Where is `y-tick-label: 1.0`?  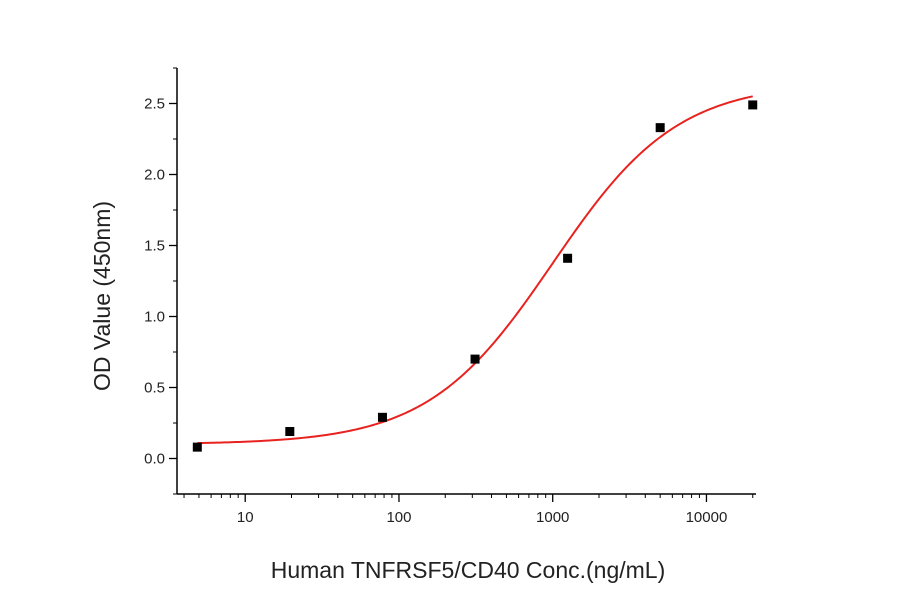 y-tick-label: 1.0 is located at coordinates (154, 317).